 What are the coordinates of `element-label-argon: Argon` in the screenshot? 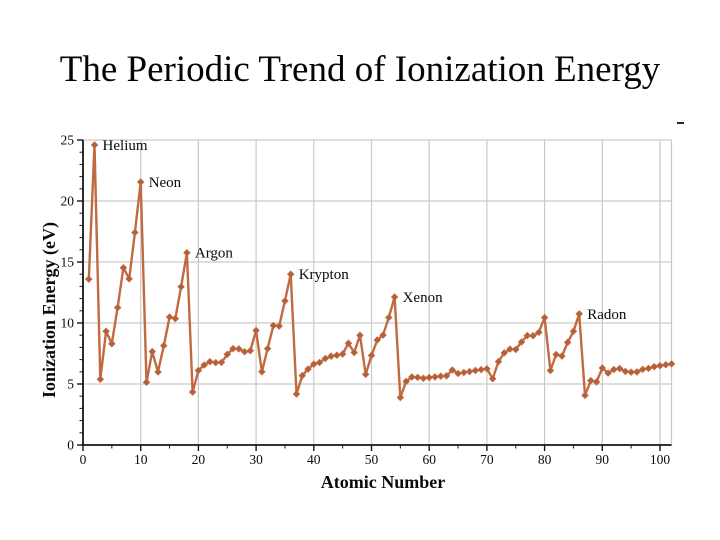 It's located at (214, 254).